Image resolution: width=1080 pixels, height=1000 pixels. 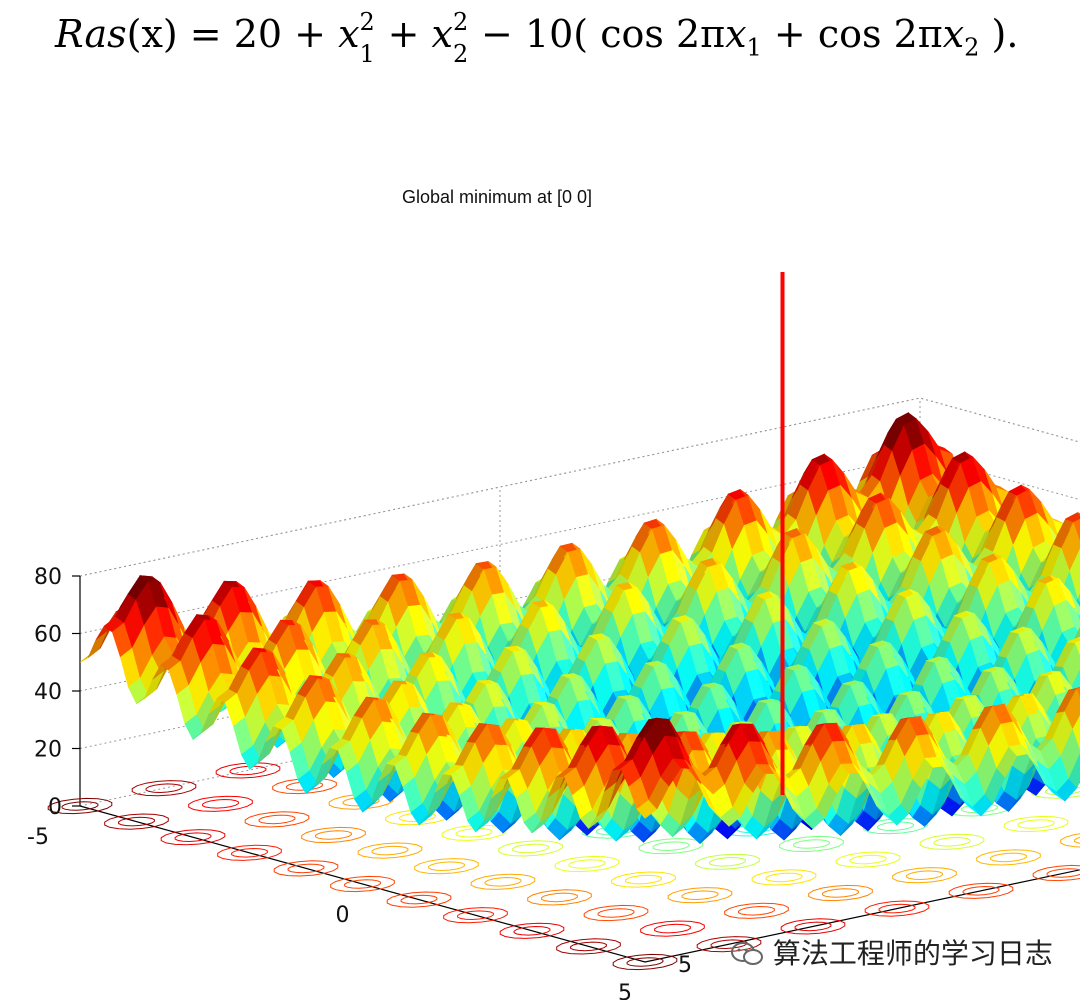 What do you see at coordinates (91, 34) in the screenshot?
I see `formula-lhs: Ras` at bounding box center [91, 34].